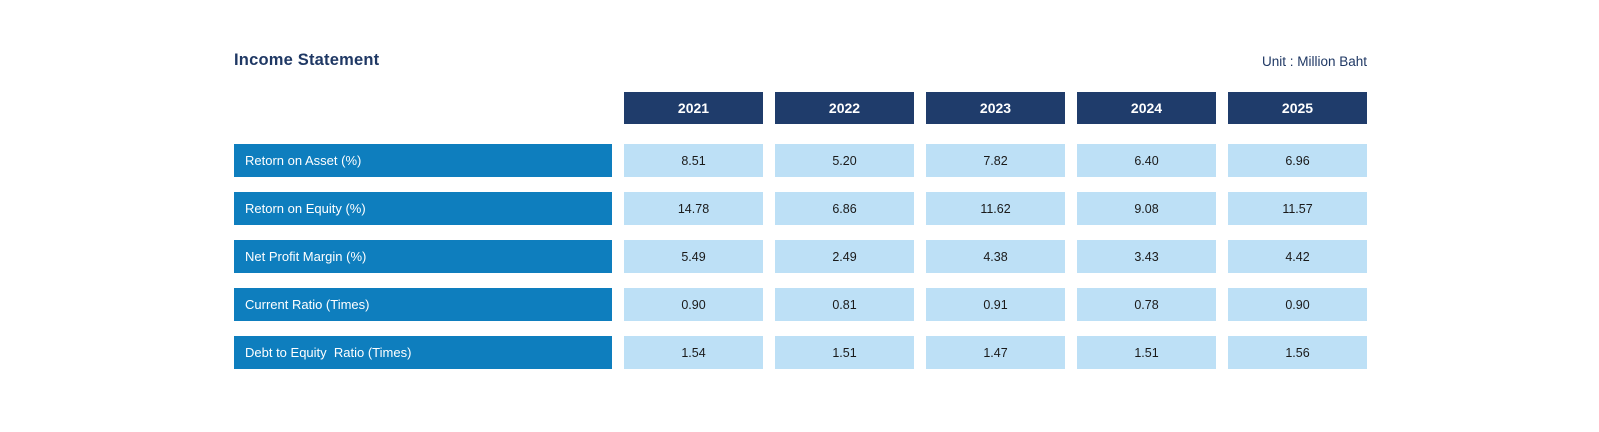  What do you see at coordinates (844, 108) in the screenshot?
I see `year-header-2022: 2022` at bounding box center [844, 108].